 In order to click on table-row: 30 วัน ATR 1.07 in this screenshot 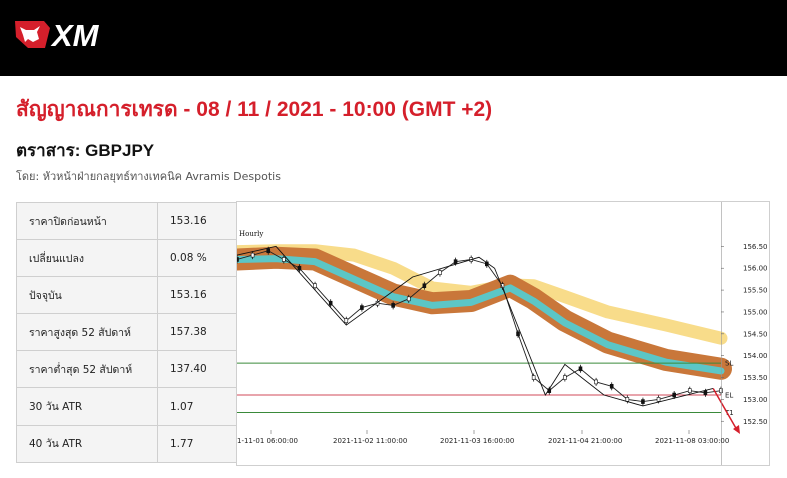, I will do `click(127, 406)`.